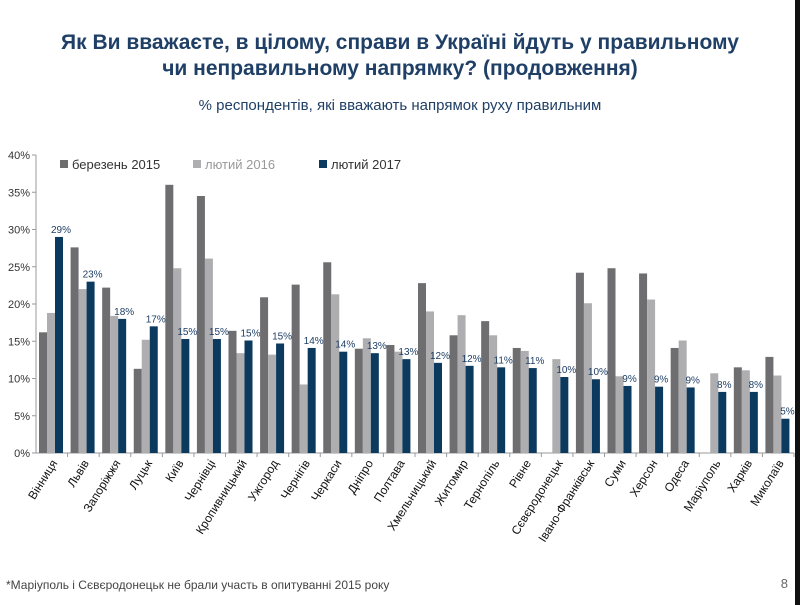 The image size is (800, 605). What do you see at coordinates (643, 478) in the screenshot?
I see `x-tick-label: Херсон` at bounding box center [643, 478].